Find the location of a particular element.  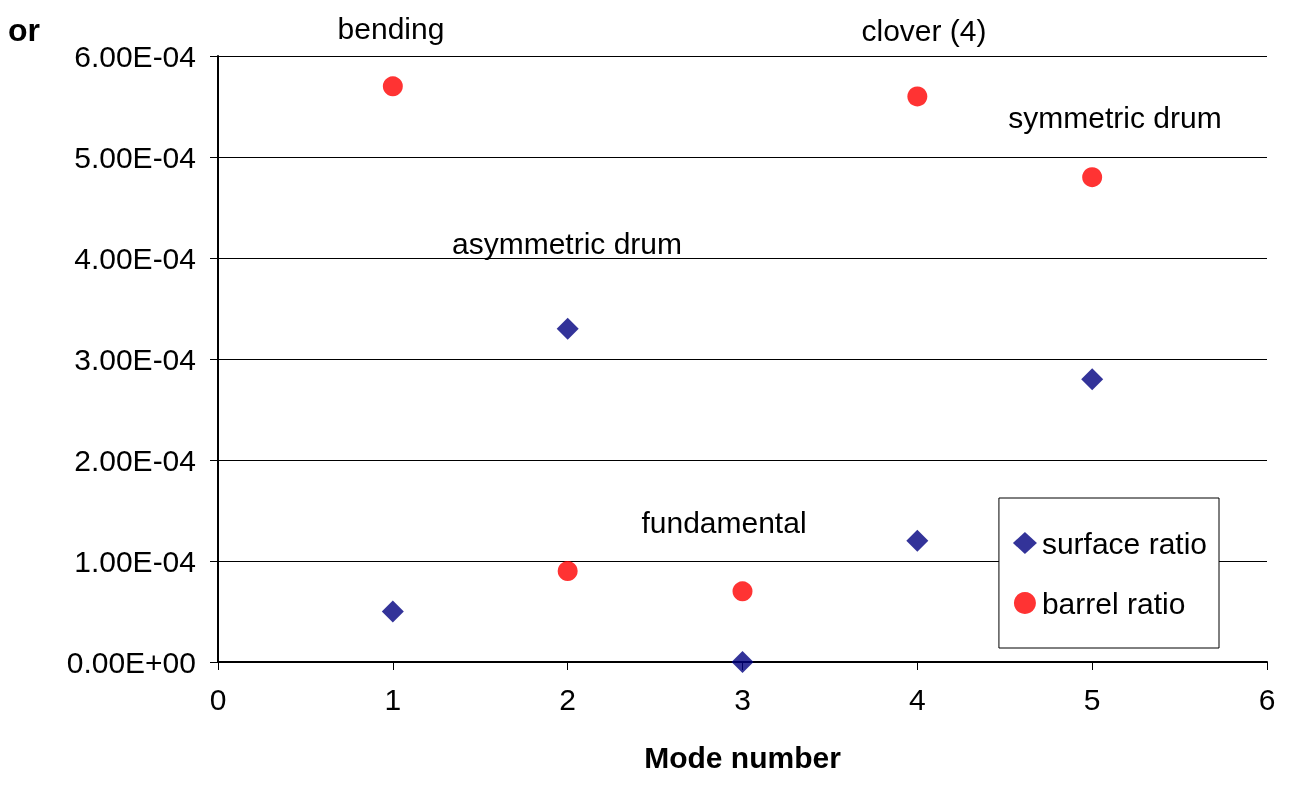

text: bending is located at coordinates (391, 28).